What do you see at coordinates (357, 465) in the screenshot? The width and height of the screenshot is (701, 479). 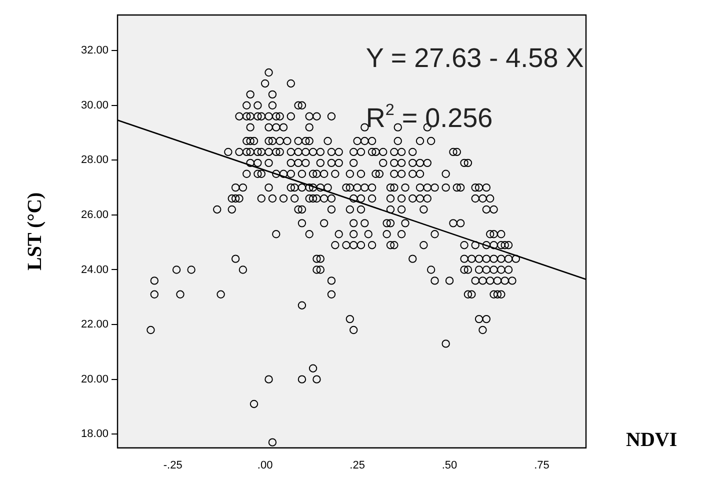 I see `x-tick-label: .25` at bounding box center [357, 465].